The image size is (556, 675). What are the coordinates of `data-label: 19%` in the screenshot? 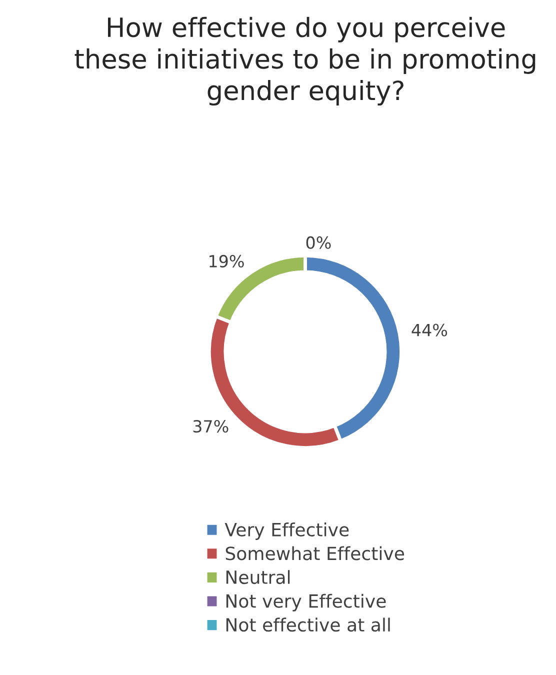 It's located at (227, 261).